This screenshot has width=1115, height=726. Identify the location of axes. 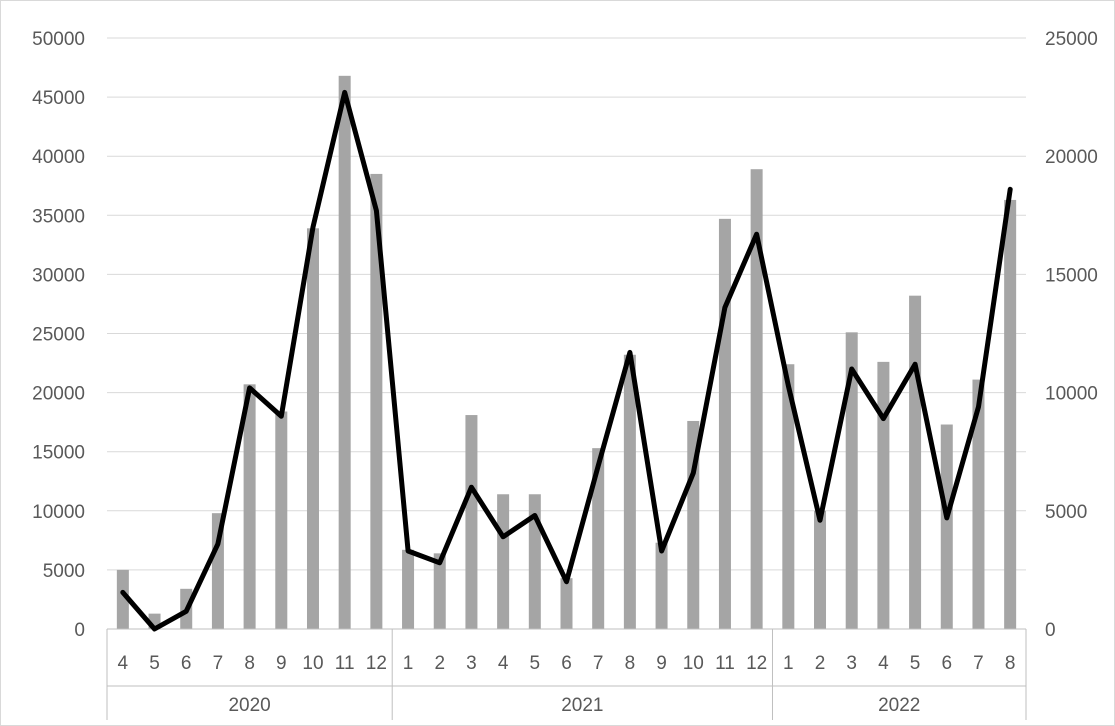
(566, 674).